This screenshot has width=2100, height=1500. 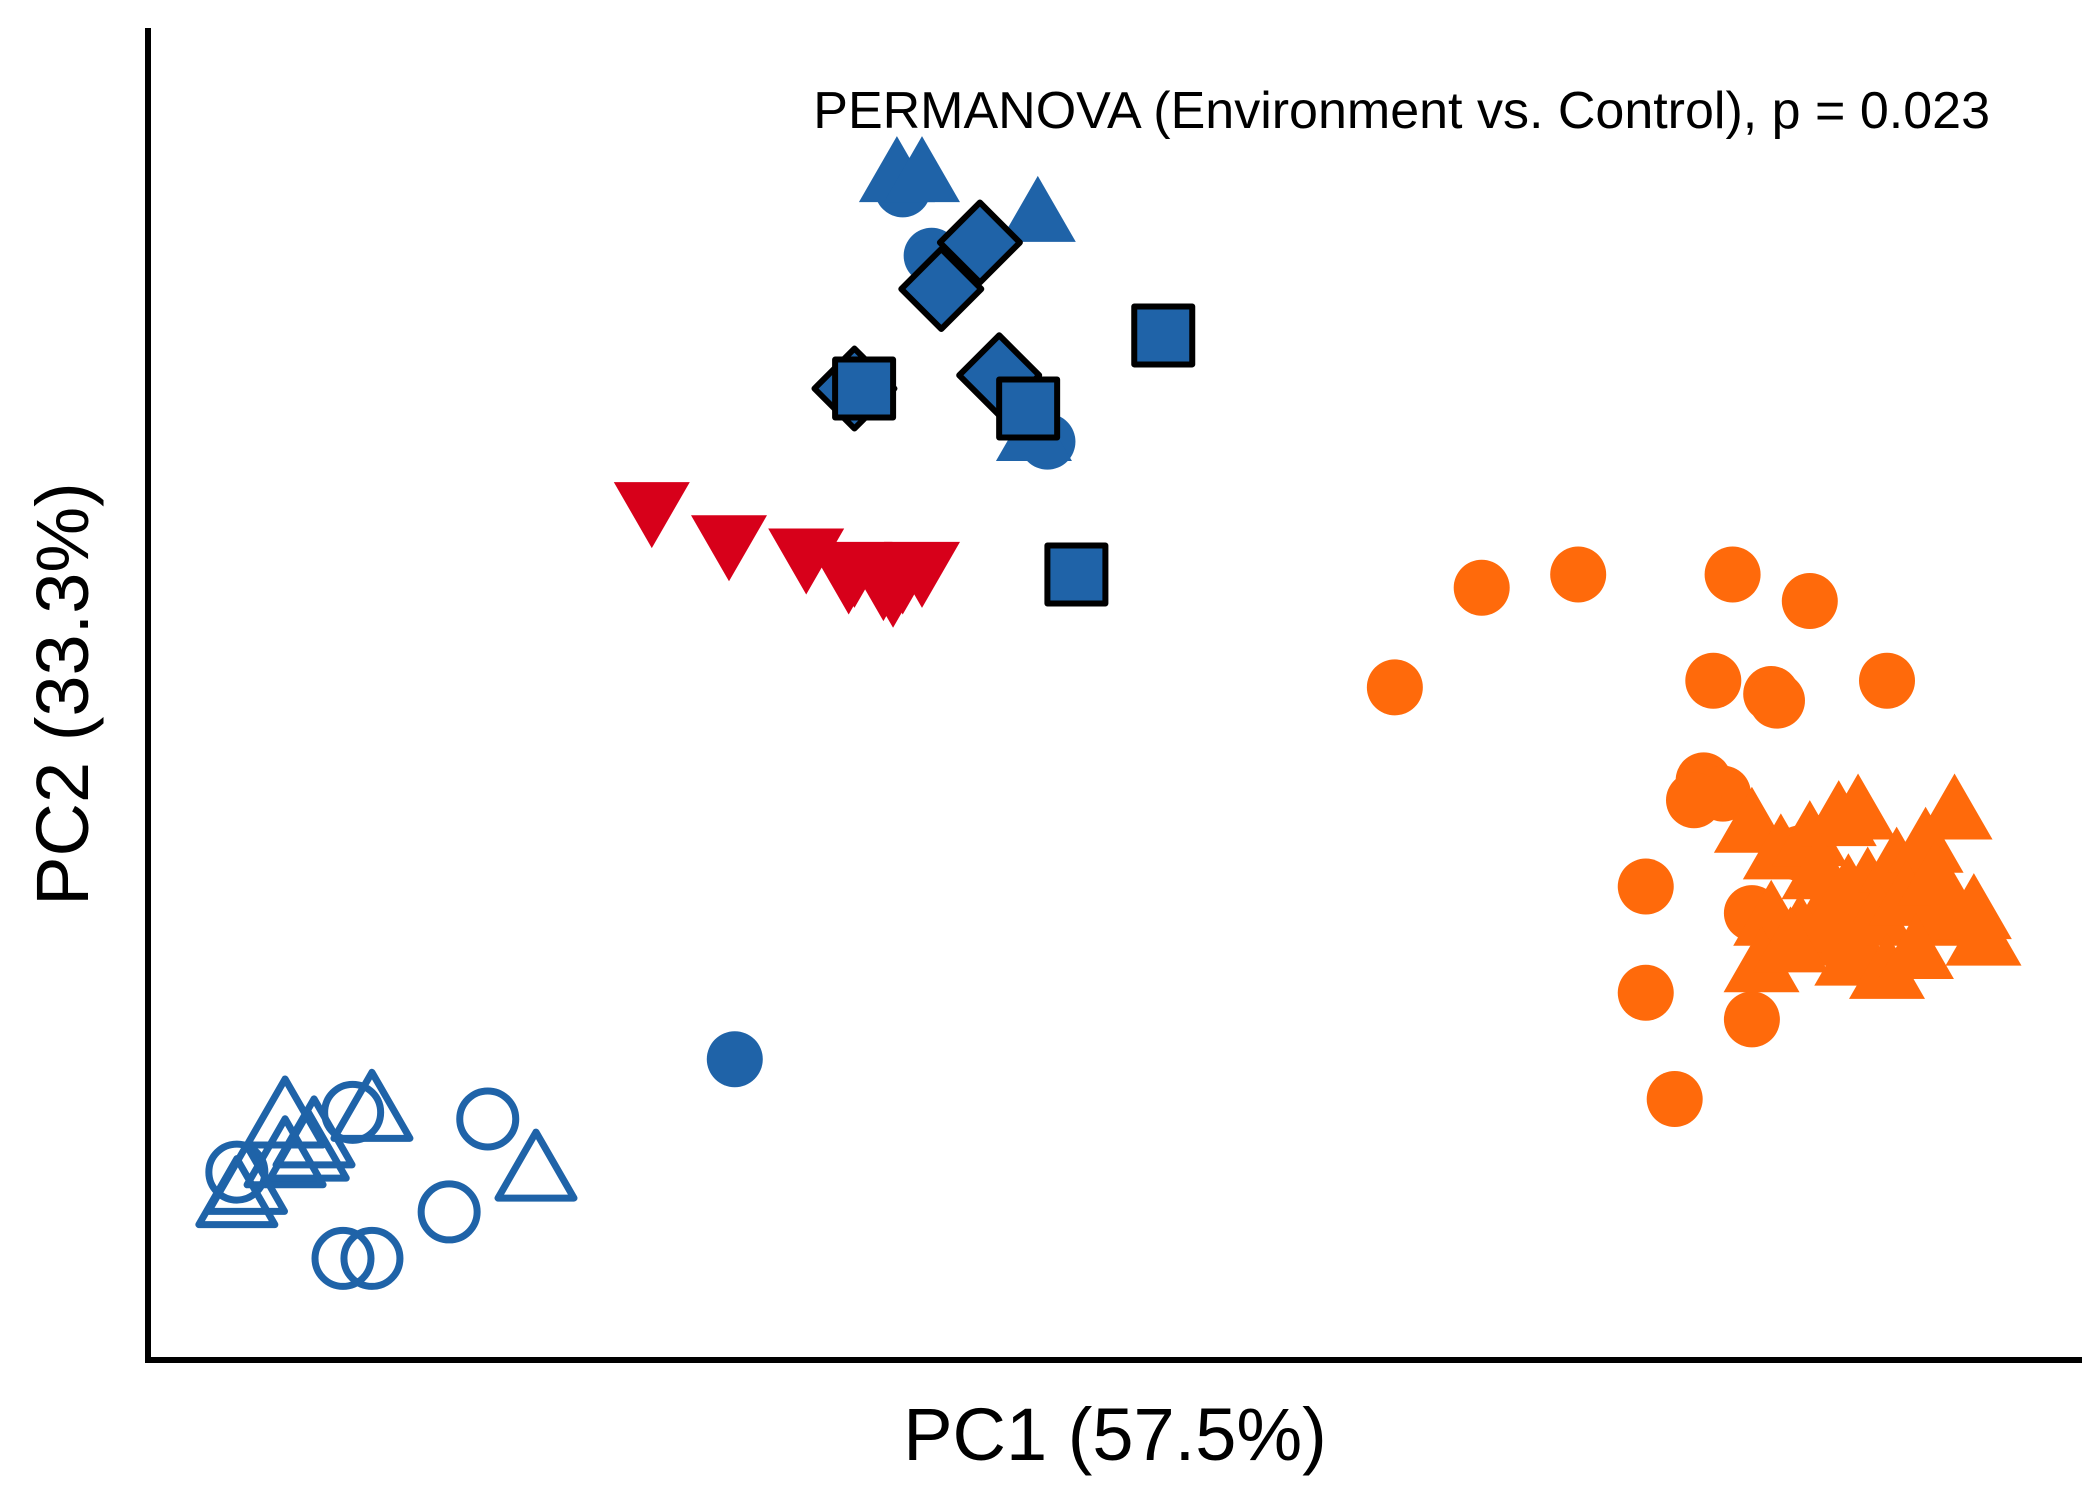 What do you see at coordinates (1115, 1434) in the screenshot?
I see `x-axis-title: PC1 (57.5%)` at bounding box center [1115, 1434].